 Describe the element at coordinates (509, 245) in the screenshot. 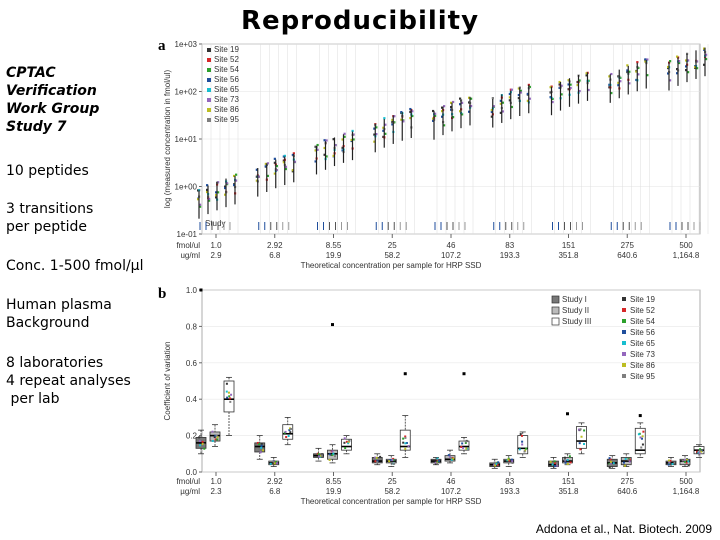

I see `x-tick-label-fmol: 83` at that location.